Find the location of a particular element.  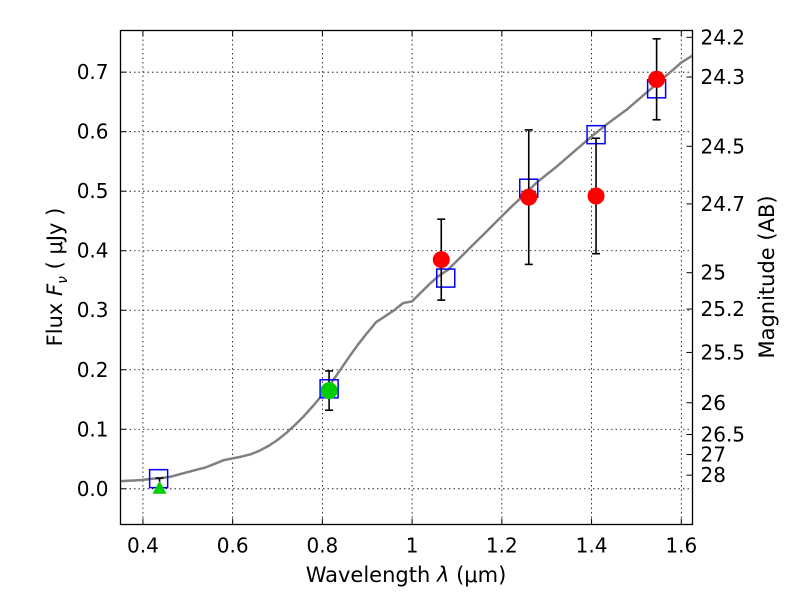

x-tick-label: 0.8 is located at coordinates (322, 546).